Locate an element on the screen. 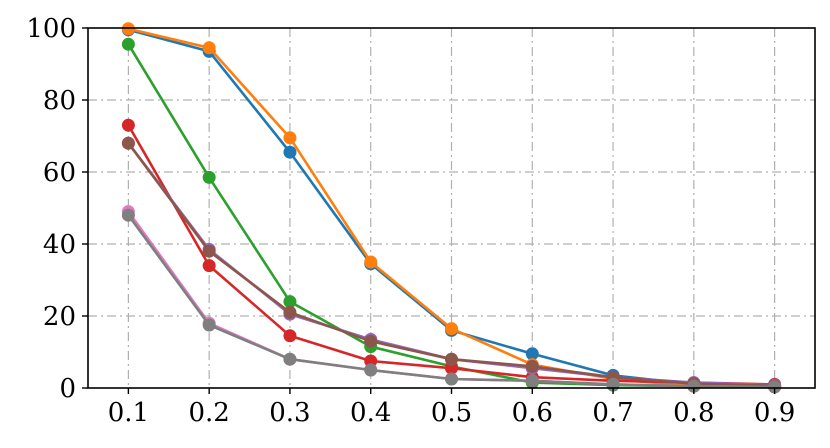 The height and width of the screenshot is (448, 830). y-tick-label: 100 is located at coordinates (51, 29).